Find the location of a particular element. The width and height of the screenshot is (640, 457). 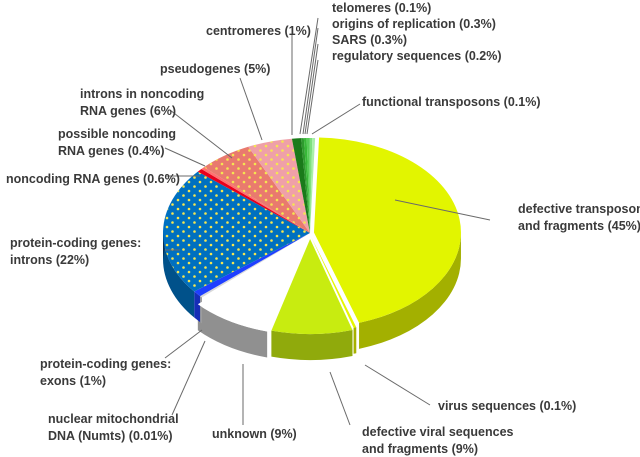

slice-virus_sequences is located at coordinates (334, 282).